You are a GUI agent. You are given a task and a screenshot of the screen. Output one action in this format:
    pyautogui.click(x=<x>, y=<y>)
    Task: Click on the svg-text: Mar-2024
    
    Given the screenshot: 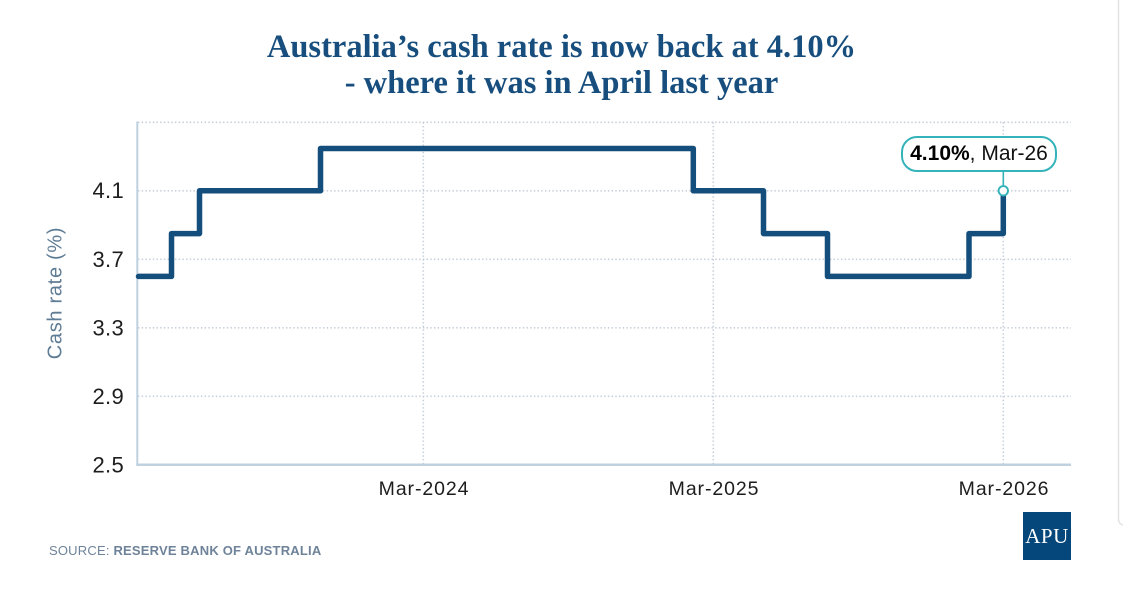 What is the action you would take?
    pyautogui.click(x=424, y=489)
    